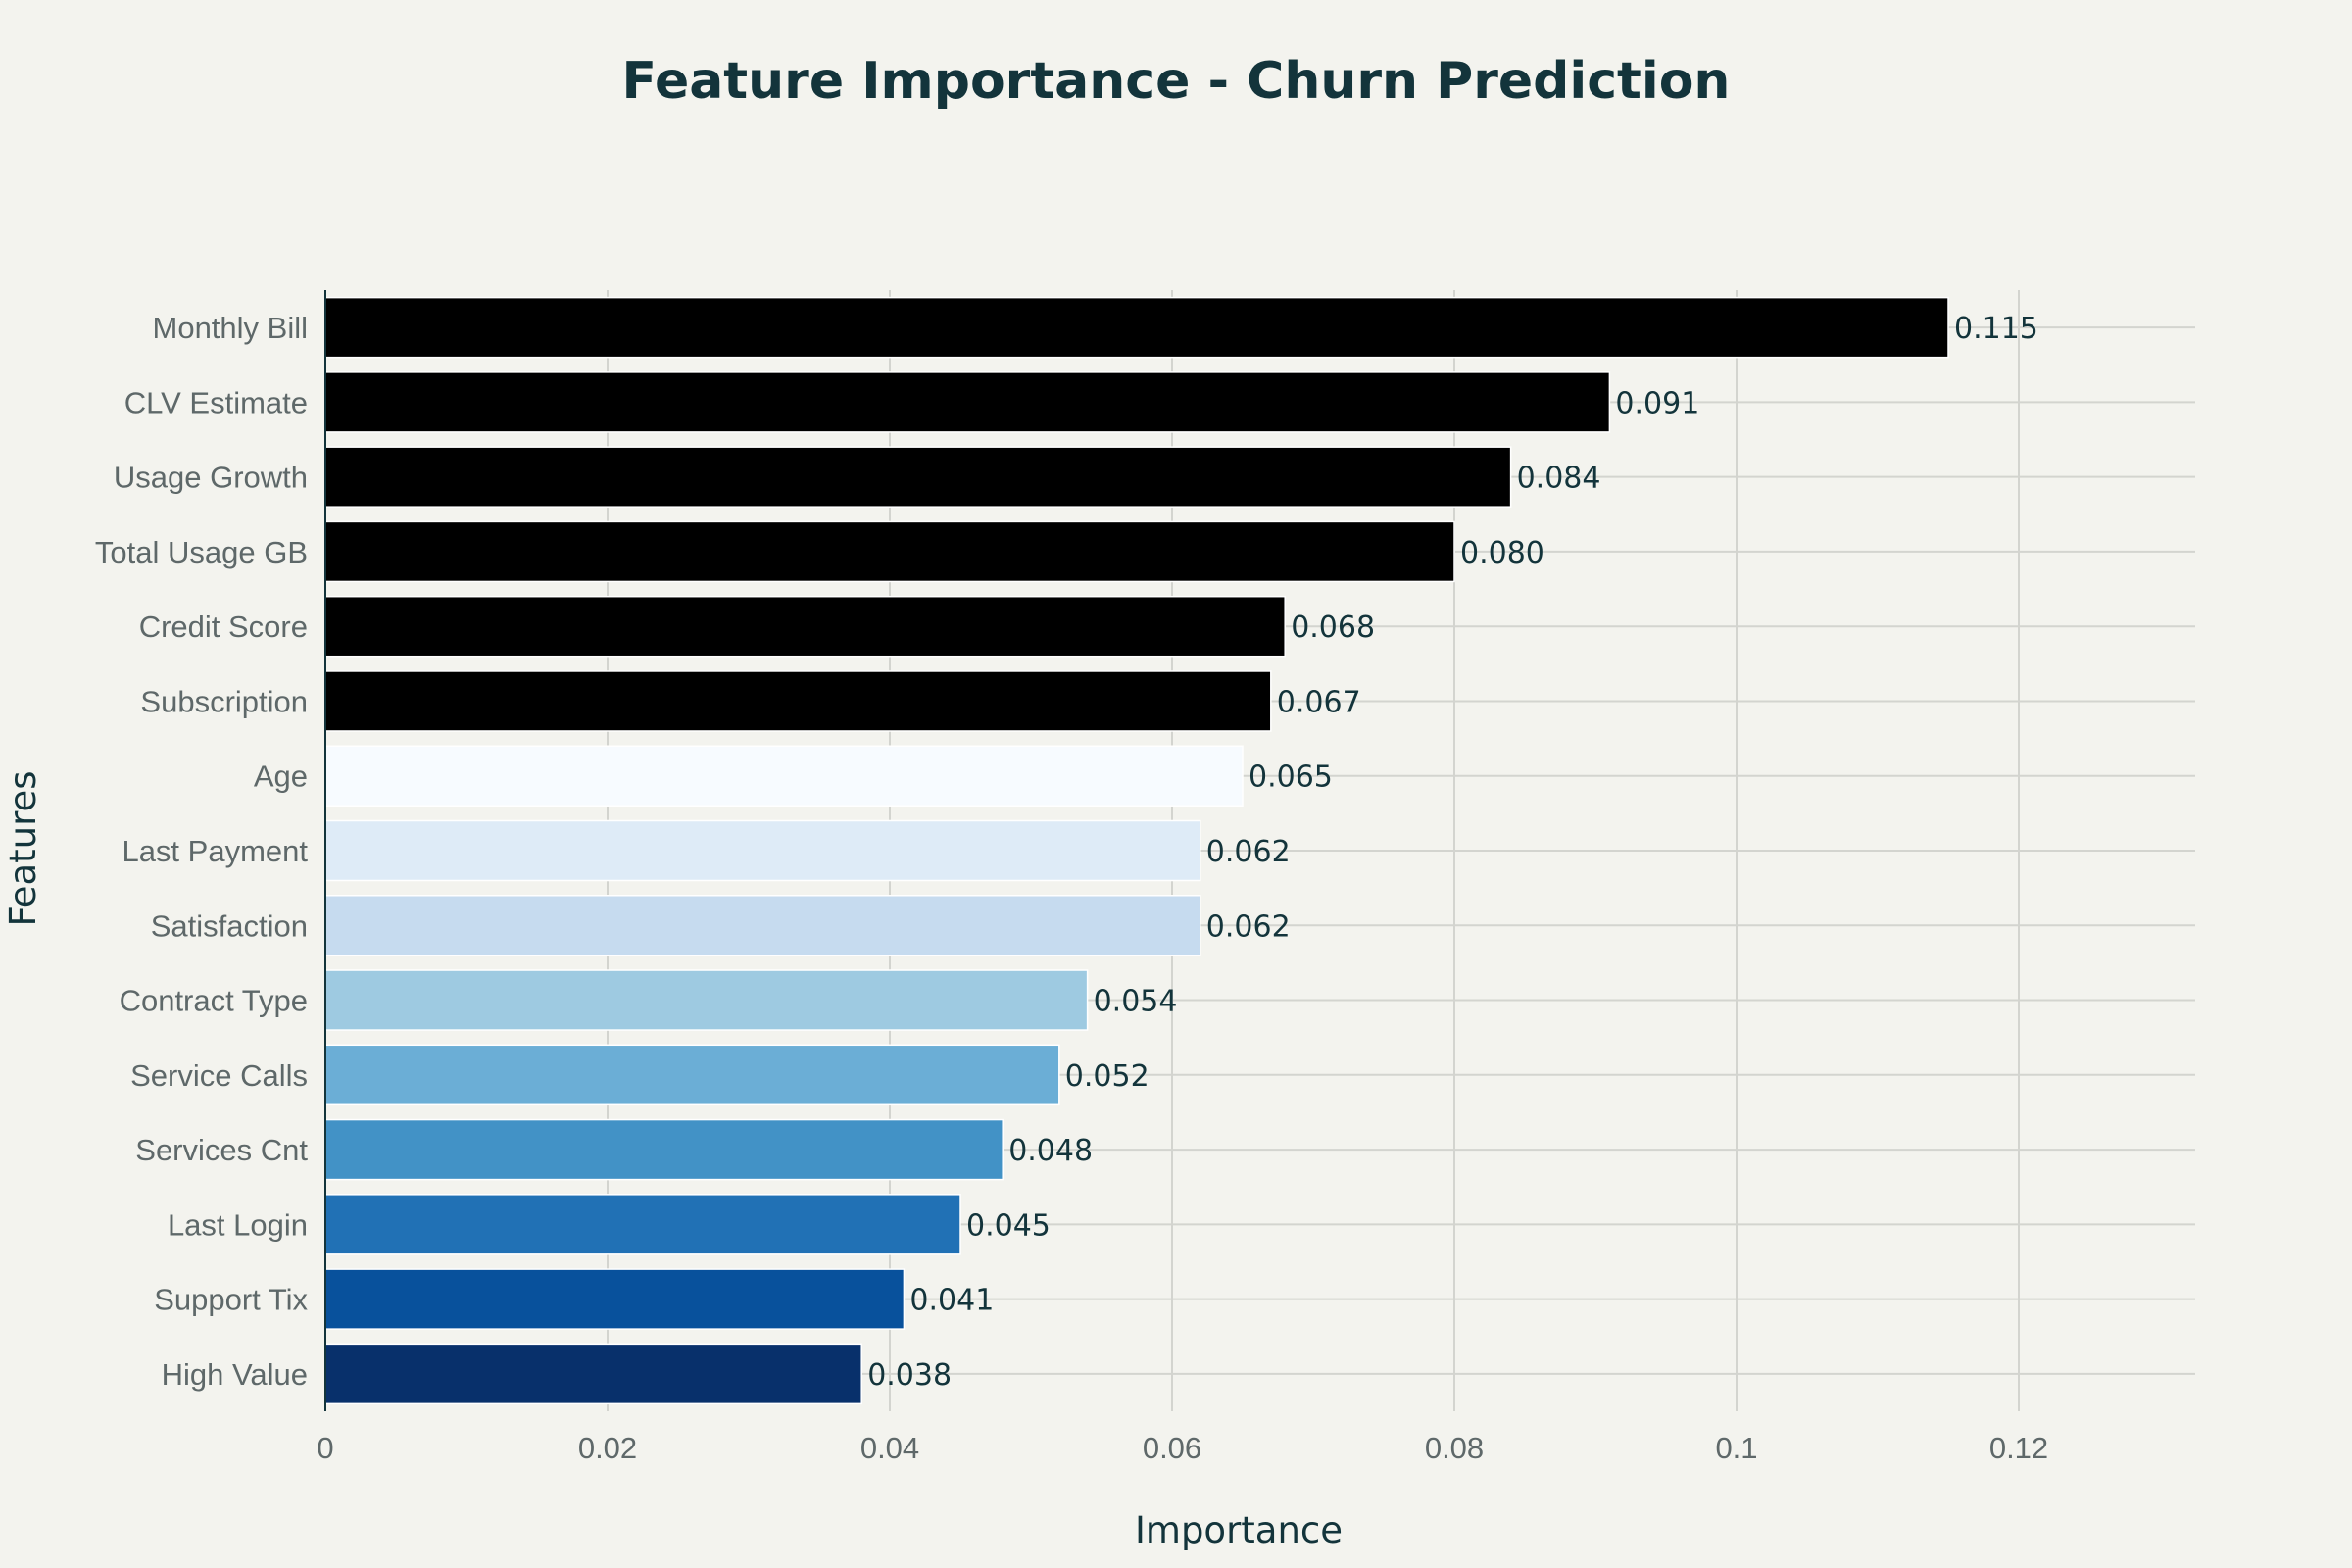  What do you see at coordinates (201, 552) in the screenshot?
I see `y-tick-label: Total Usage GB` at bounding box center [201, 552].